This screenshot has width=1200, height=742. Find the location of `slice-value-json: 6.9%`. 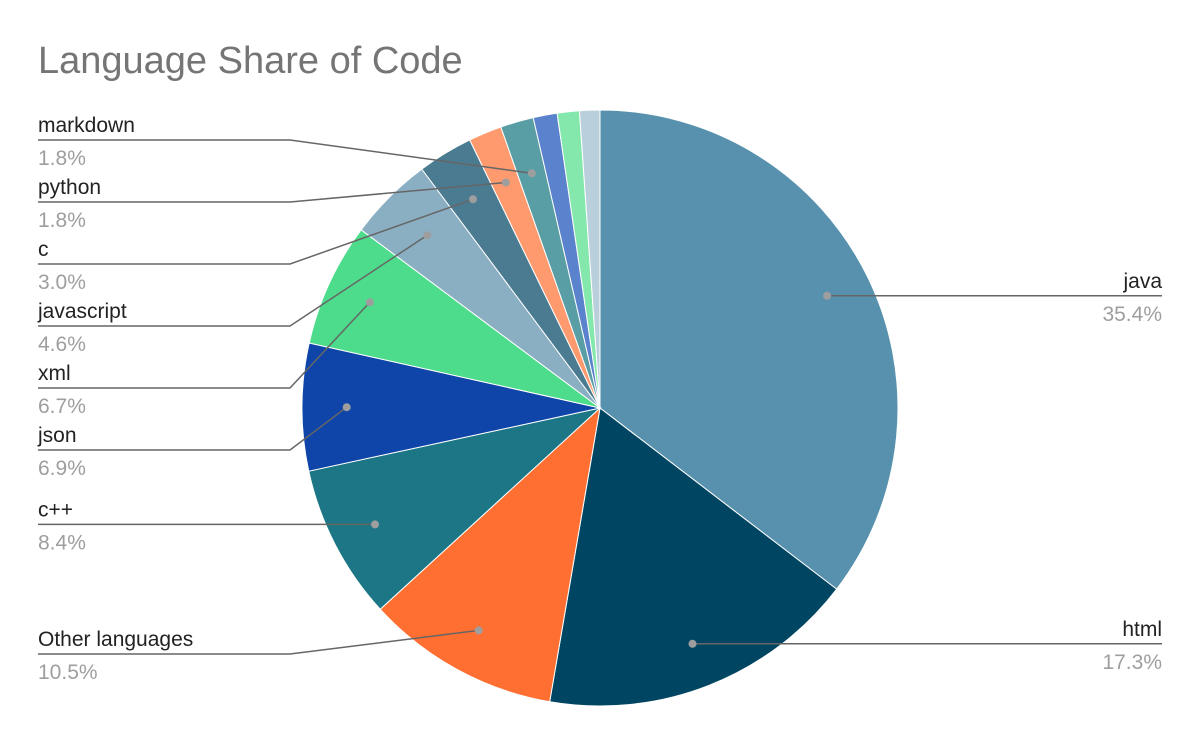

slice-value-json: 6.9% is located at coordinates (62, 468).